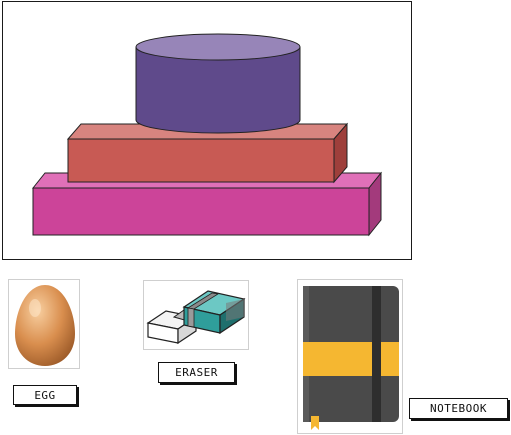  Describe the element at coordinates (458, 408) in the screenshot. I see `notebook-label: NOTEBOOK` at that location.